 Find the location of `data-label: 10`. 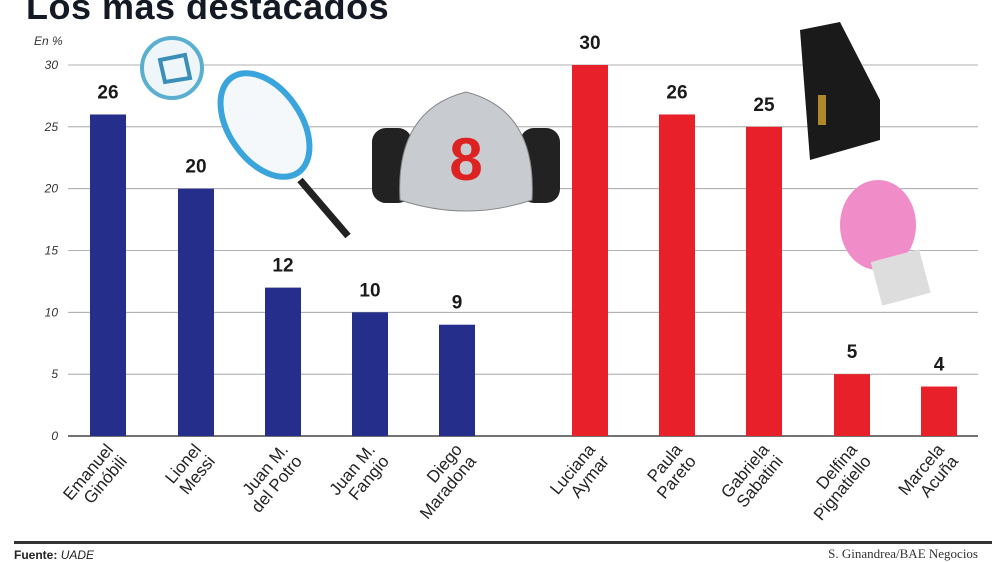

data-label: 10 is located at coordinates (369, 290).